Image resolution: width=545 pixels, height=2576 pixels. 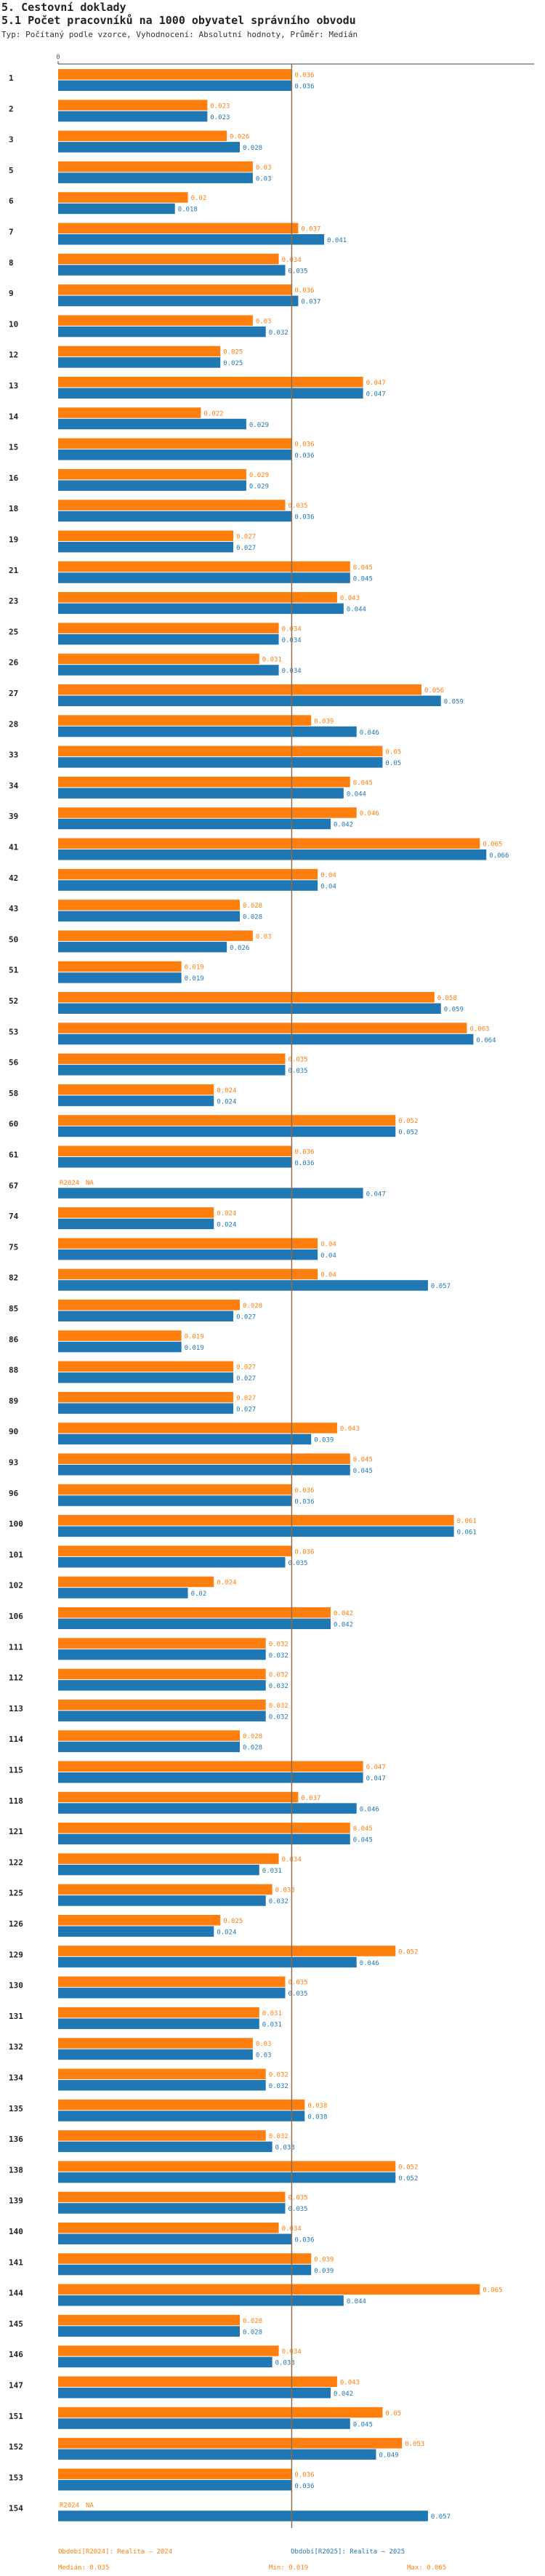 What do you see at coordinates (356, 610) in the screenshot?
I see `data-label-2025: 0.044` at bounding box center [356, 610].